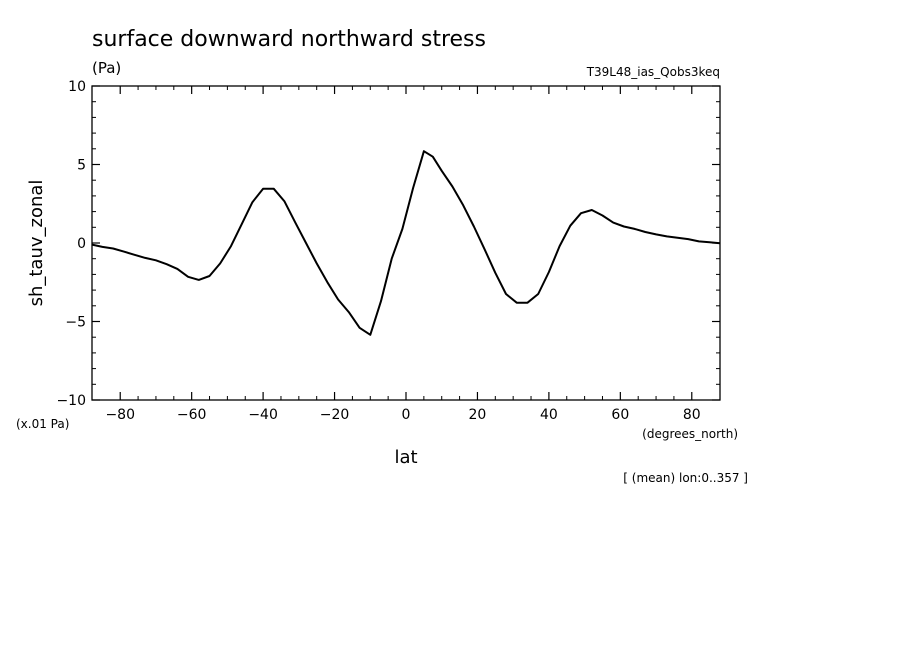 Image resolution: width=904 pixels, height=654 pixels. What do you see at coordinates (289, 39) in the screenshot?
I see `chart-title: surface downward northward stress` at bounding box center [289, 39].